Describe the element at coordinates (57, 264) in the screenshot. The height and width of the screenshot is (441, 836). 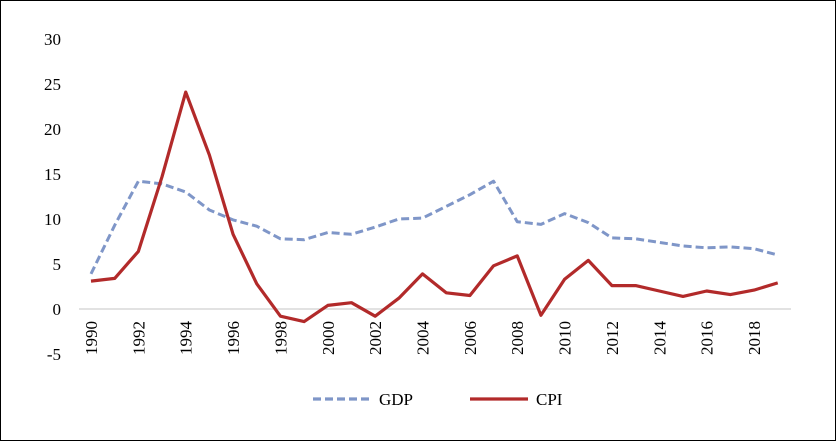
I see `y-tick-label: 5` at that location.